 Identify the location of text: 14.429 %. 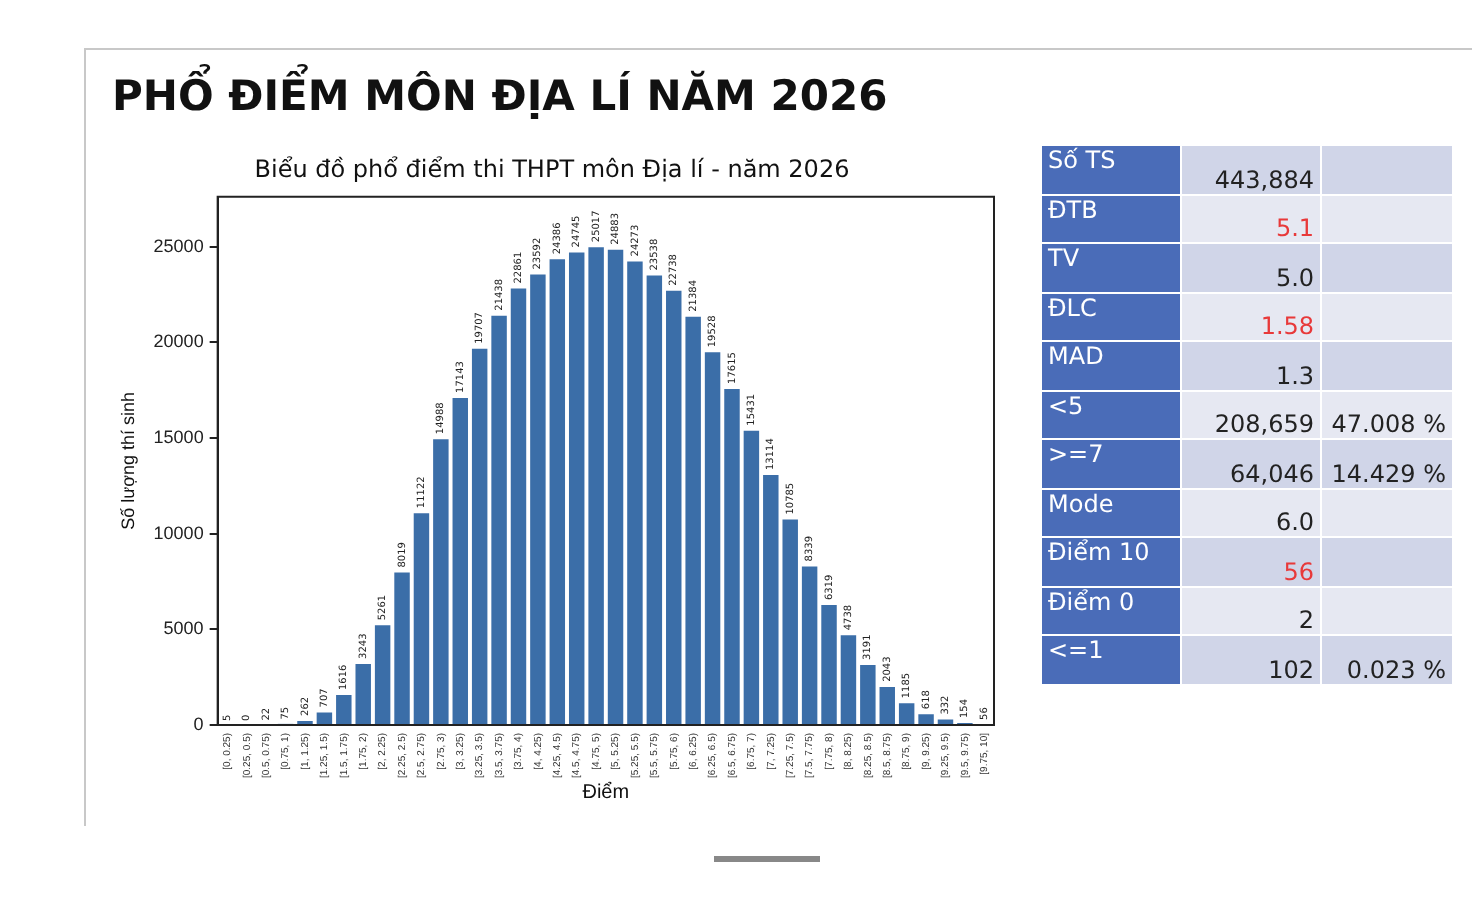
(1388, 473).